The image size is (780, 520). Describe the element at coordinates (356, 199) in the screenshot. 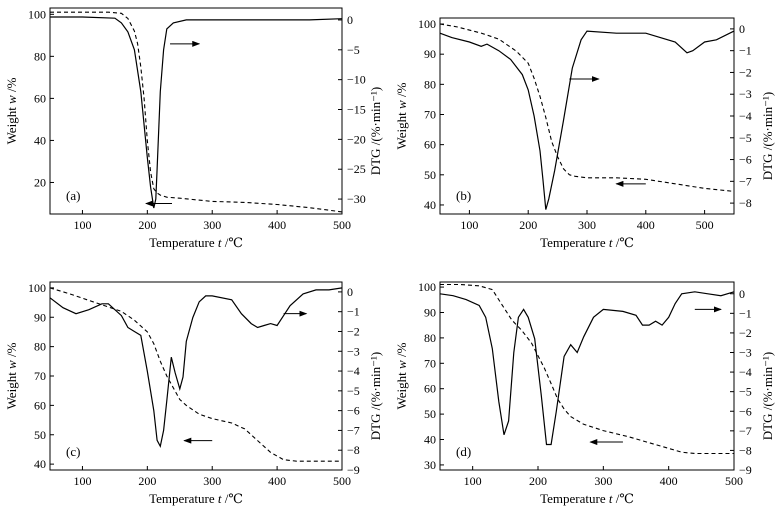

I see `y-right-tick-label: −30` at that location.